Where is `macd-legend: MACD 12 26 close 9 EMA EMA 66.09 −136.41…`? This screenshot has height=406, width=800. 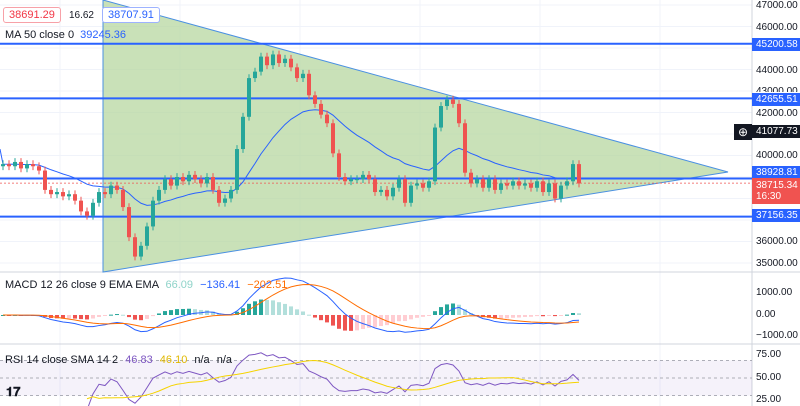 macd-legend: MACD 12 26 close 9 EMA EMA 66.09 −136.41… is located at coordinates (146, 285).